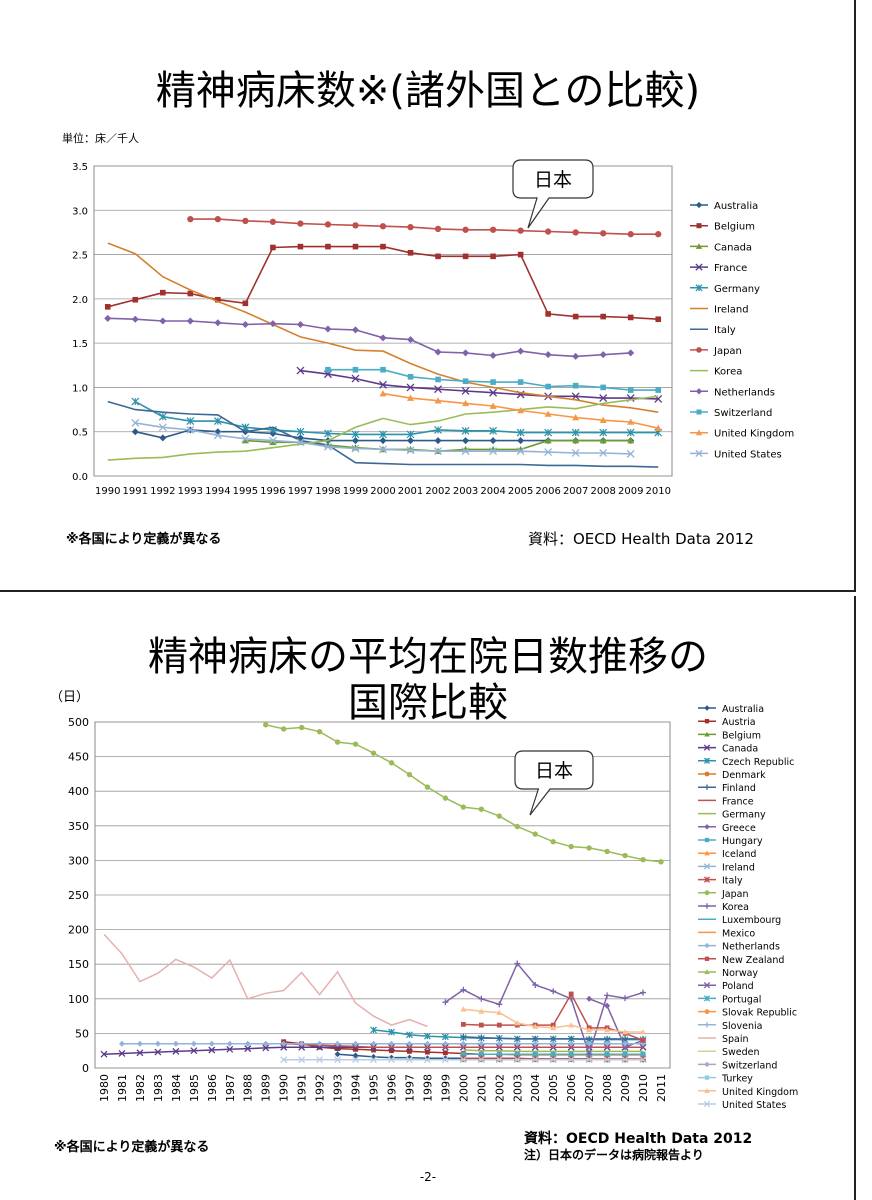 The width and height of the screenshot is (872, 1200). Describe the element at coordinates (356, 1088) in the screenshot. I see `x-tick-label: 1994` at that location.